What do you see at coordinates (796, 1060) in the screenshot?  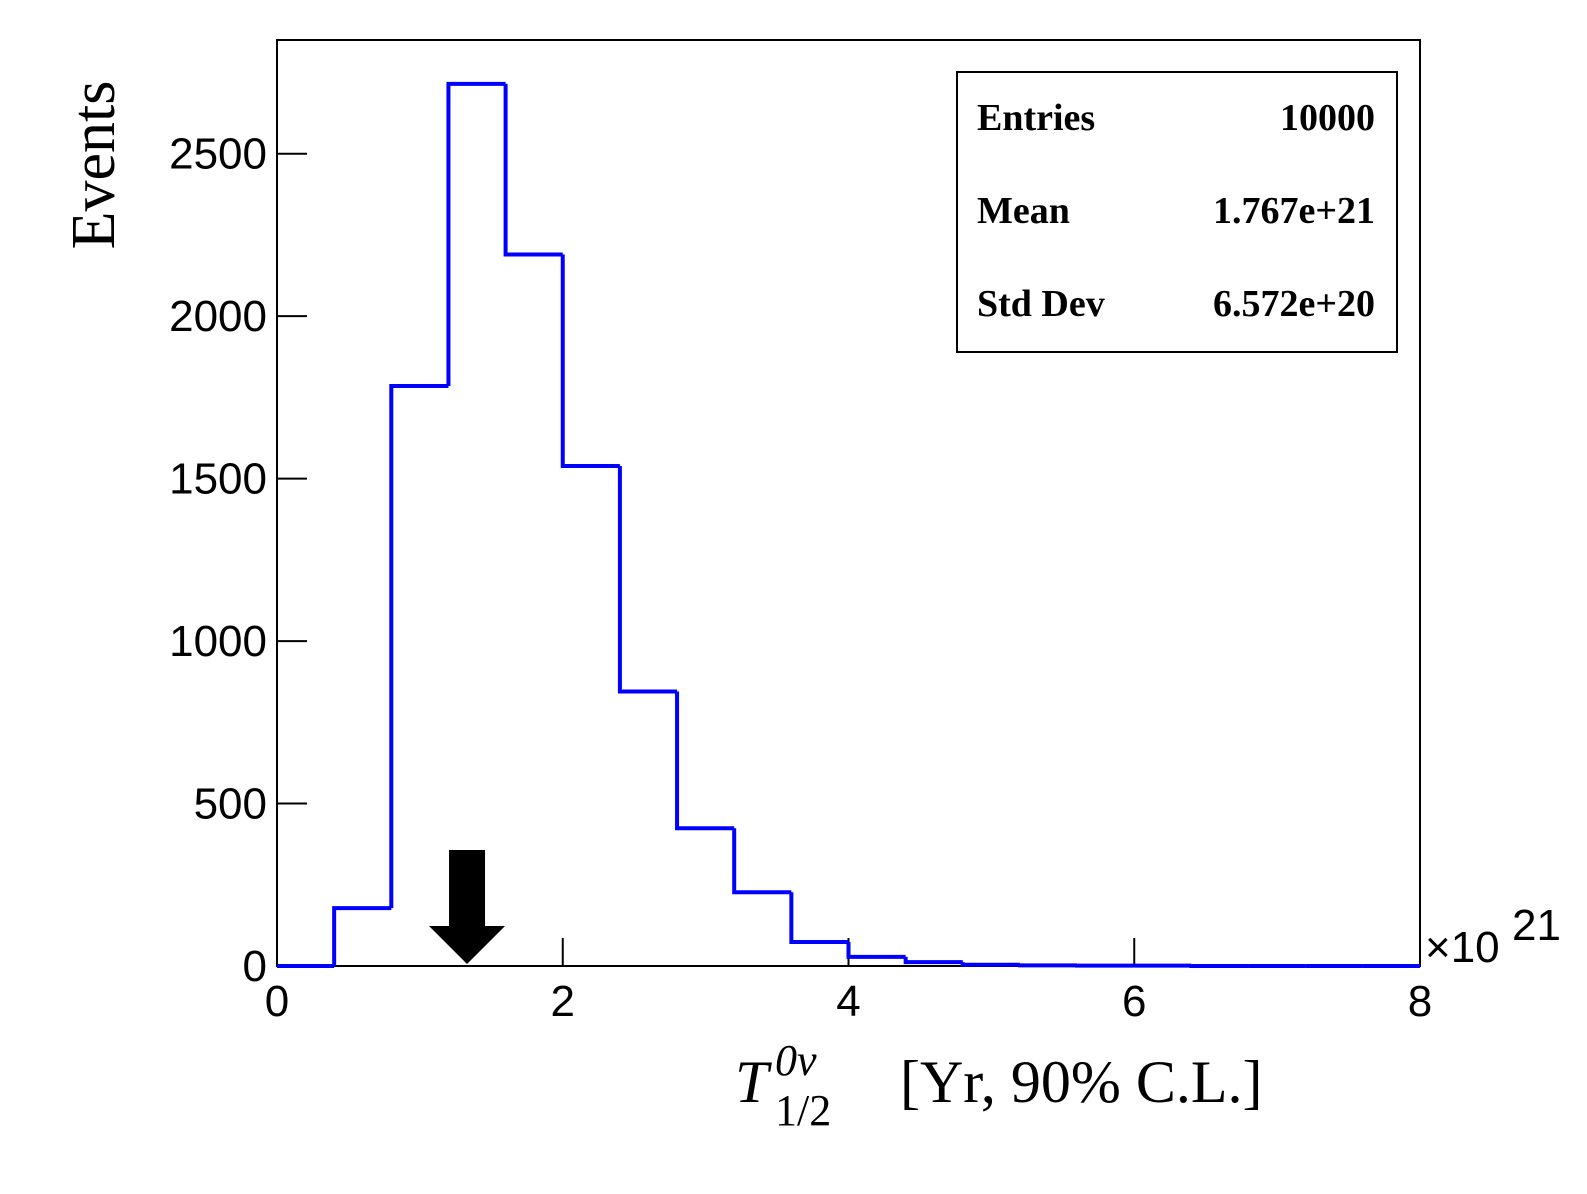 I see `x-title-superscript: 0ν` at bounding box center [796, 1060].